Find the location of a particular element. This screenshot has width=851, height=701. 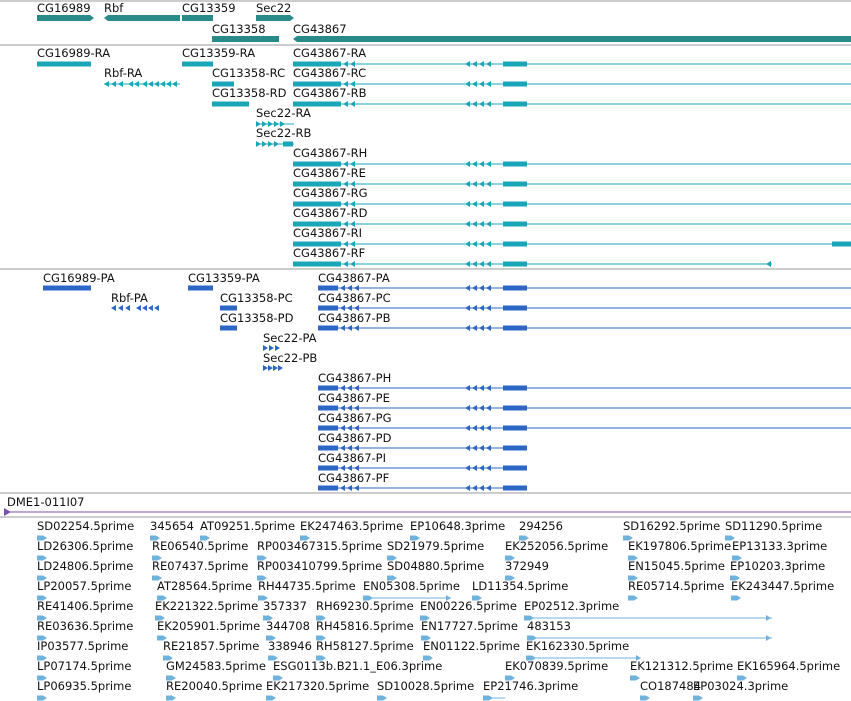

est-label: LD26306.5prime is located at coordinates (85, 546).